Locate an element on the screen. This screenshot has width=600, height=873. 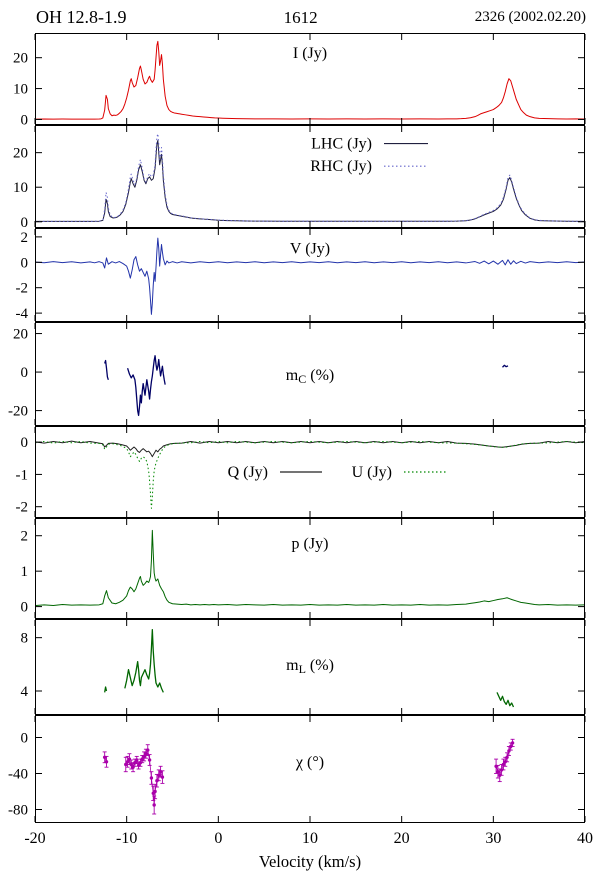
y-tick-label: -20 is located at coordinates (18, 412).